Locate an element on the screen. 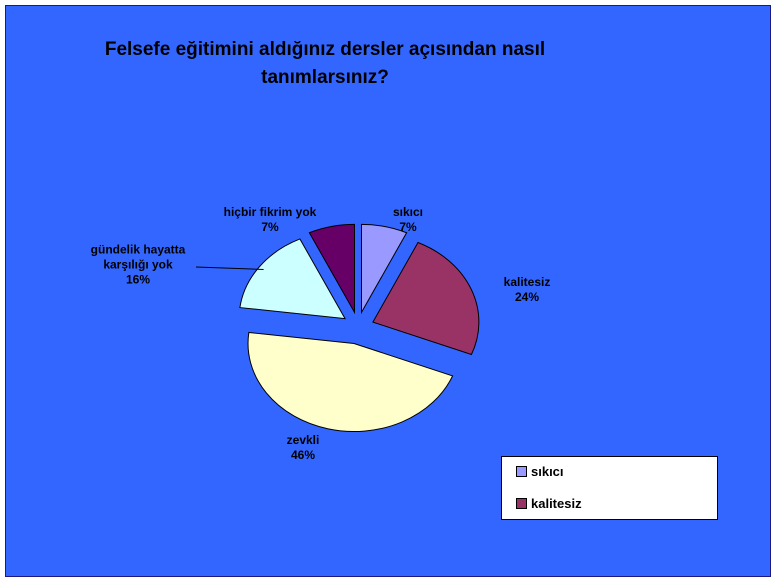 This screenshot has width=777, height=583. slice-label: sıkıcı 7% is located at coordinates (408, 220).